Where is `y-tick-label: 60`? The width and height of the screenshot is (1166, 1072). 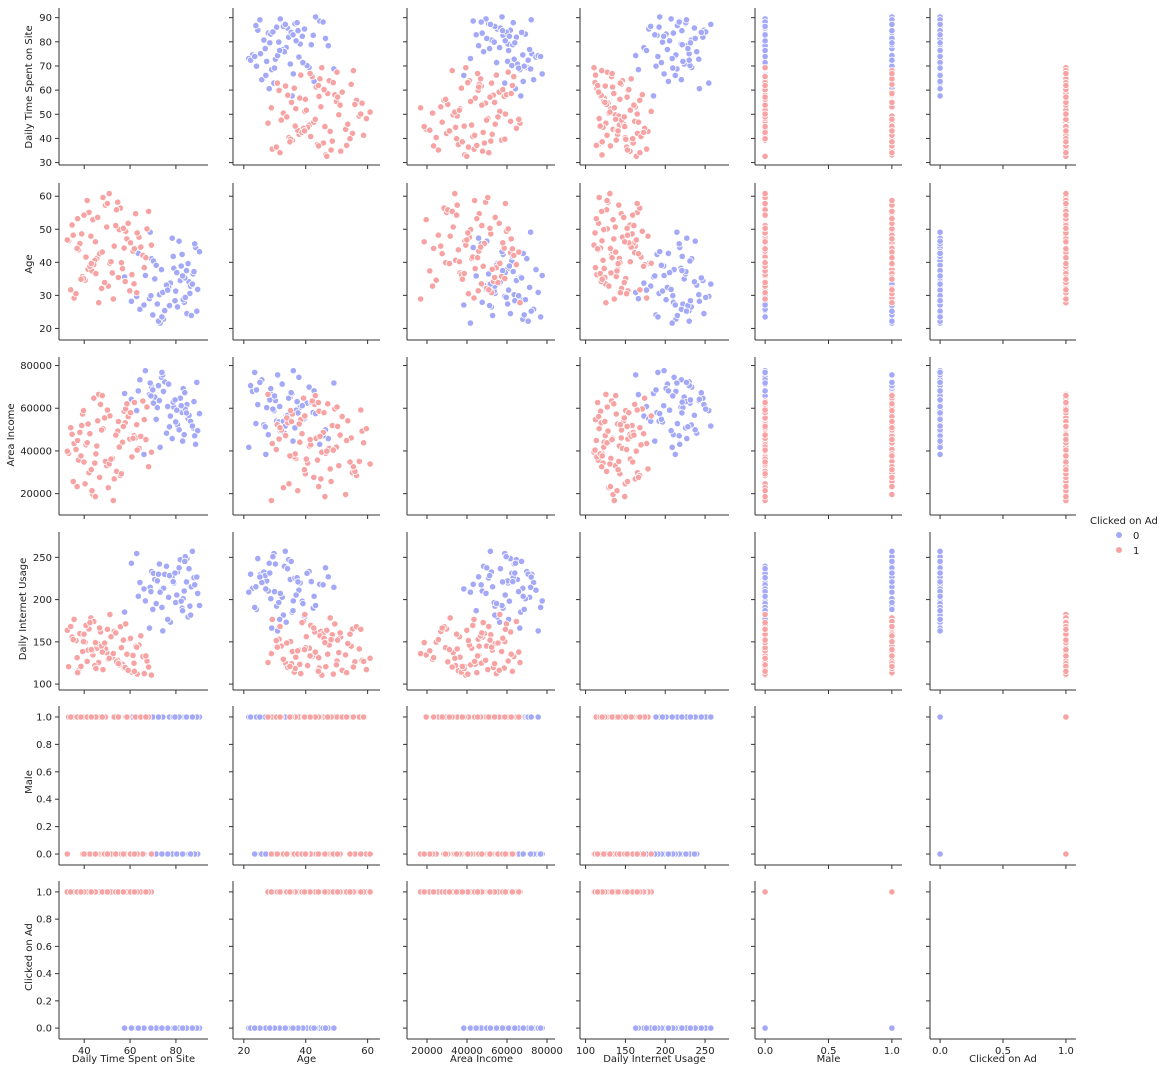
y-tick-label: 60 is located at coordinates (45, 91).